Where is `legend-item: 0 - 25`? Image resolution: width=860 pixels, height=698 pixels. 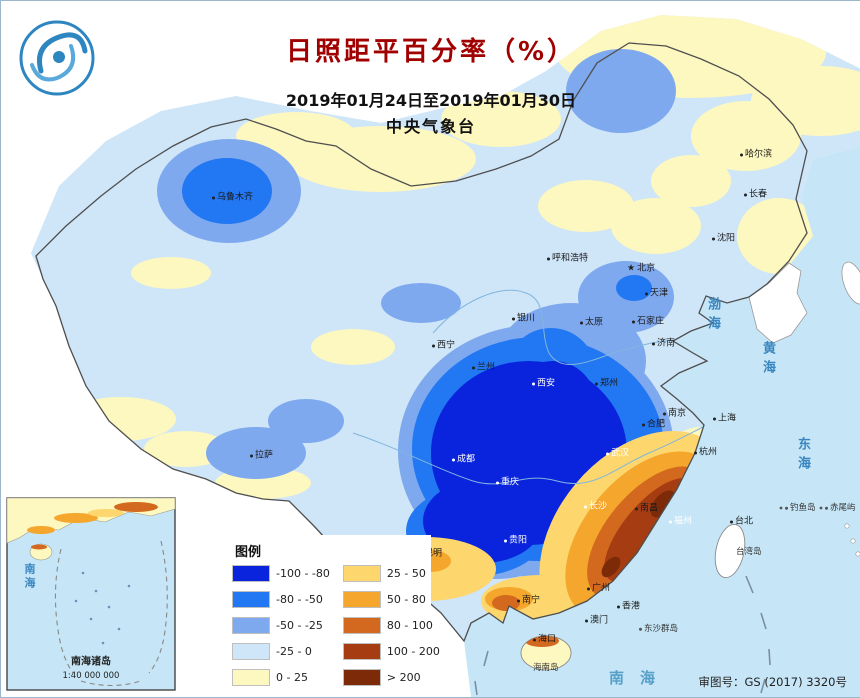 legend-item: 0 - 25 is located at coordinates (281, 677).